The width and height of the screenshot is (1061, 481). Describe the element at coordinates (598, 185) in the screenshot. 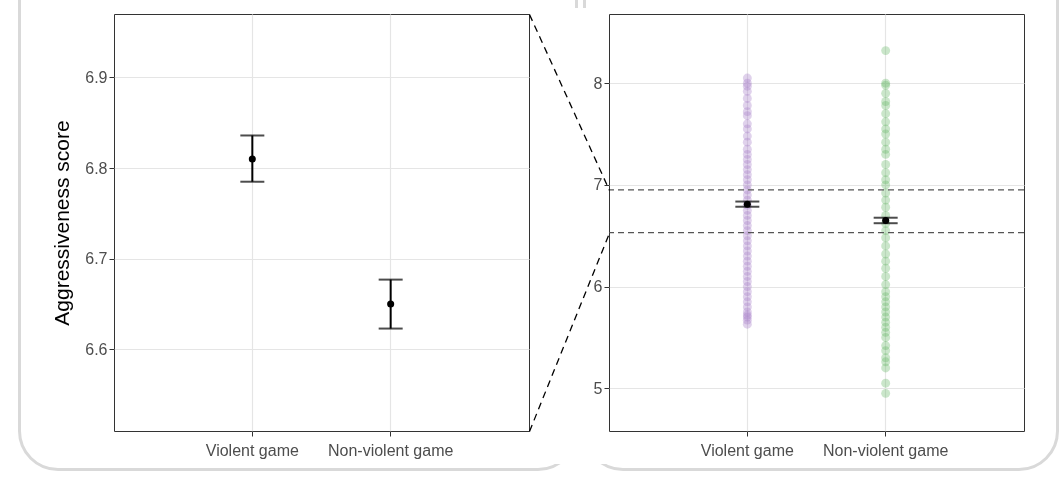

I see `y-tick-label: 7` at that location.